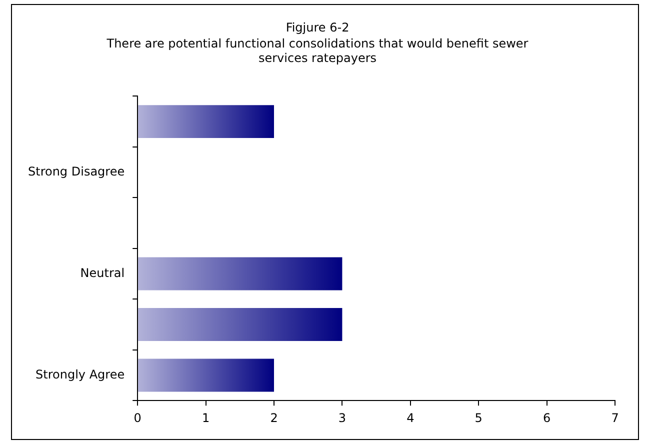 The height and width of the screenshot is (448, 648). I want to click on x-tick-label: 4, so click(410, 417).